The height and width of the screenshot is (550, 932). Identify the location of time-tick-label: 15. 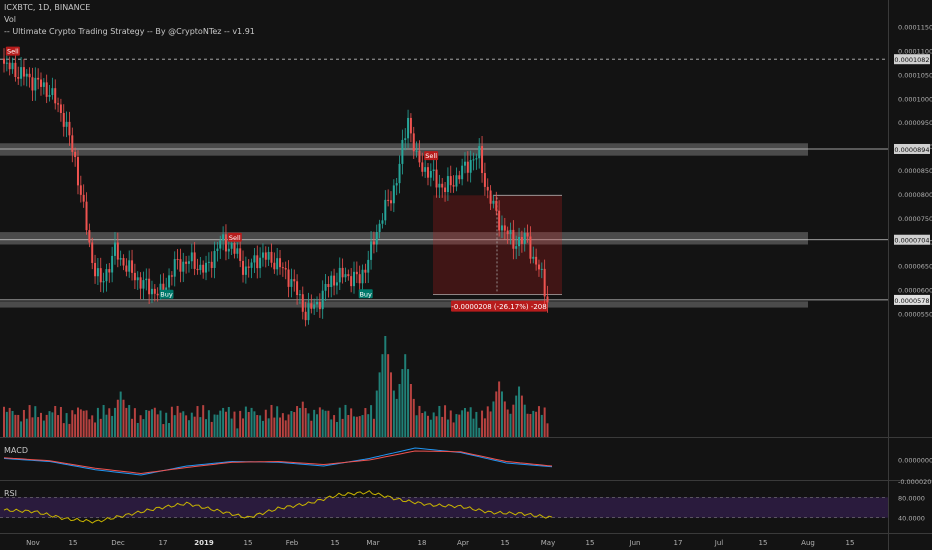
(248, 543).